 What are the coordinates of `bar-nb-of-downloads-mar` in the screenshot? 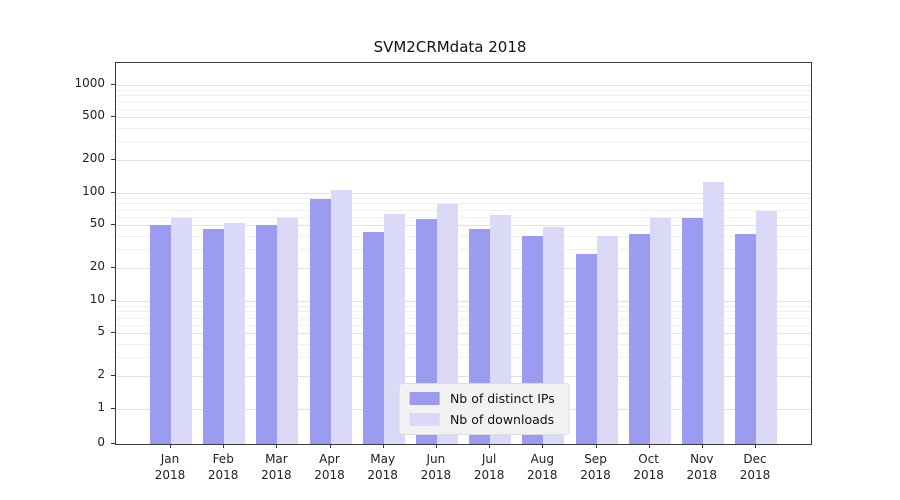 It's located at (288, 331).